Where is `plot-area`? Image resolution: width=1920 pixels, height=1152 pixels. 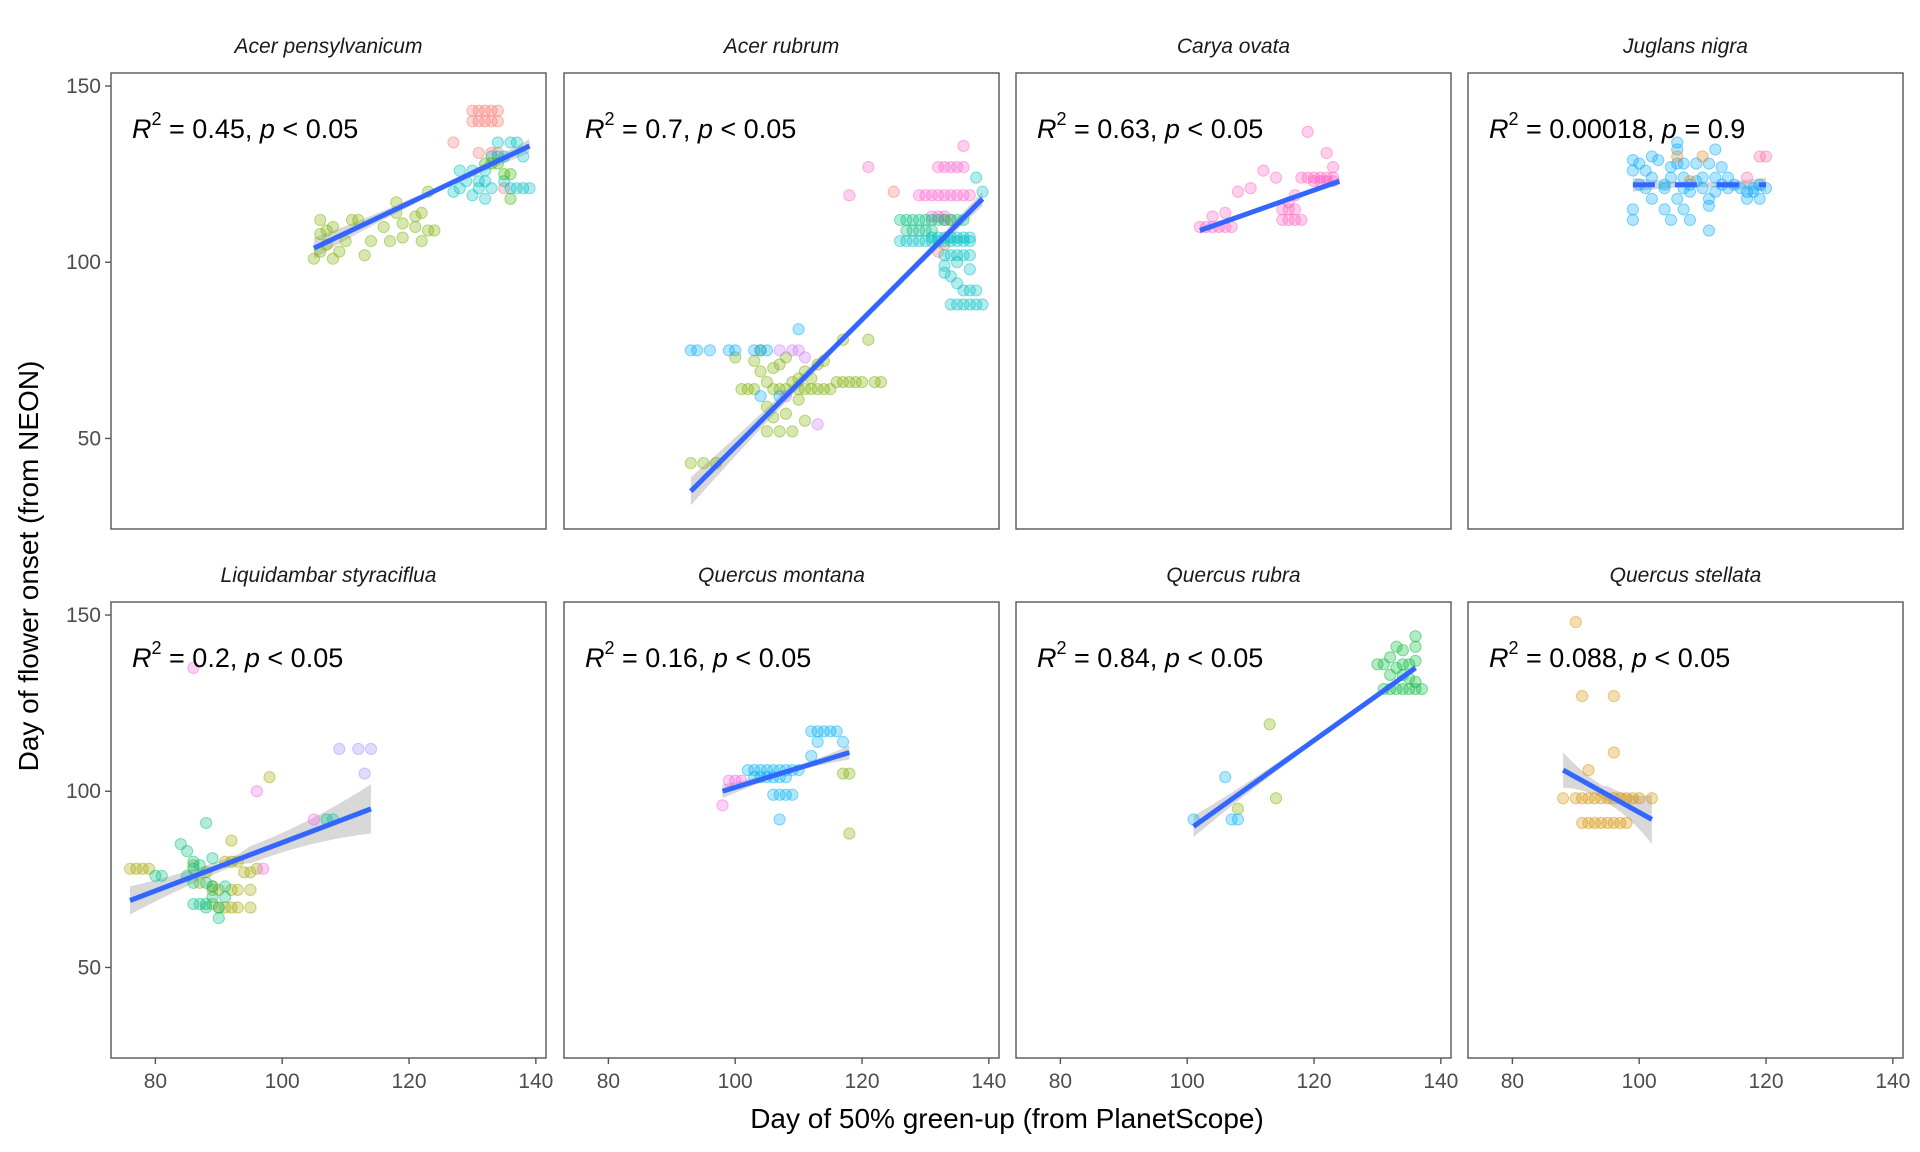
plot-area is located at coordinates (1307, 734).